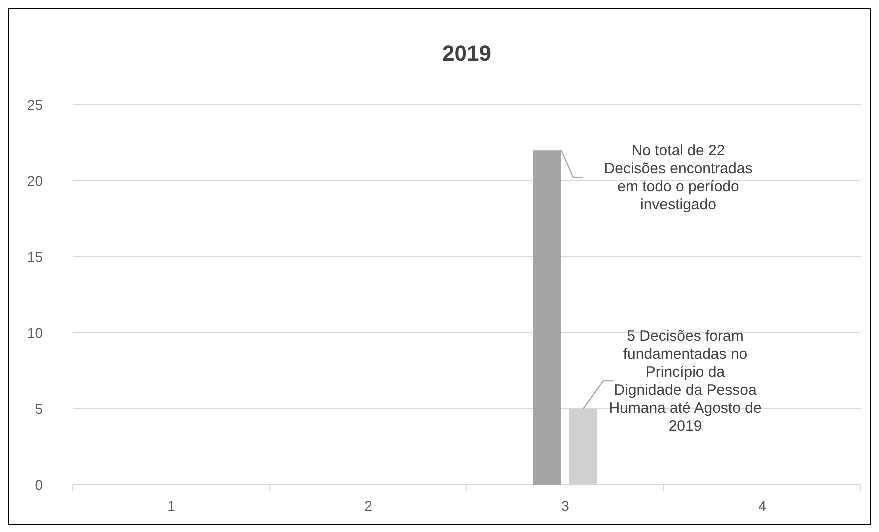  Describe the element at coordinates (762, 506) in the screenshot. I see `x-tick-label: 4` at that location.